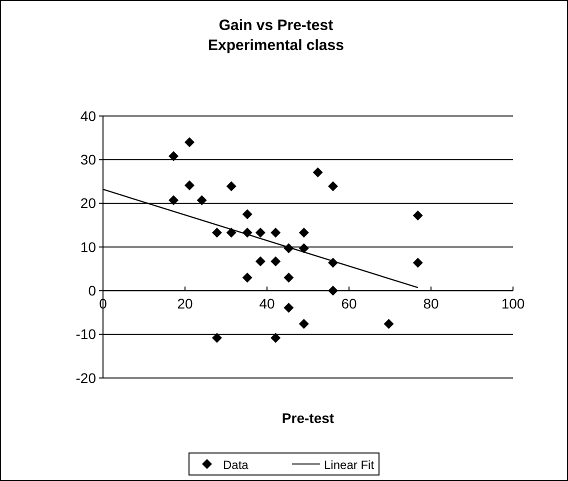 This screenshot has height=481, width=568. Describe the element at coordinates (267, 304) in the screenshot. I see `x-tick-label: 40` at that location.